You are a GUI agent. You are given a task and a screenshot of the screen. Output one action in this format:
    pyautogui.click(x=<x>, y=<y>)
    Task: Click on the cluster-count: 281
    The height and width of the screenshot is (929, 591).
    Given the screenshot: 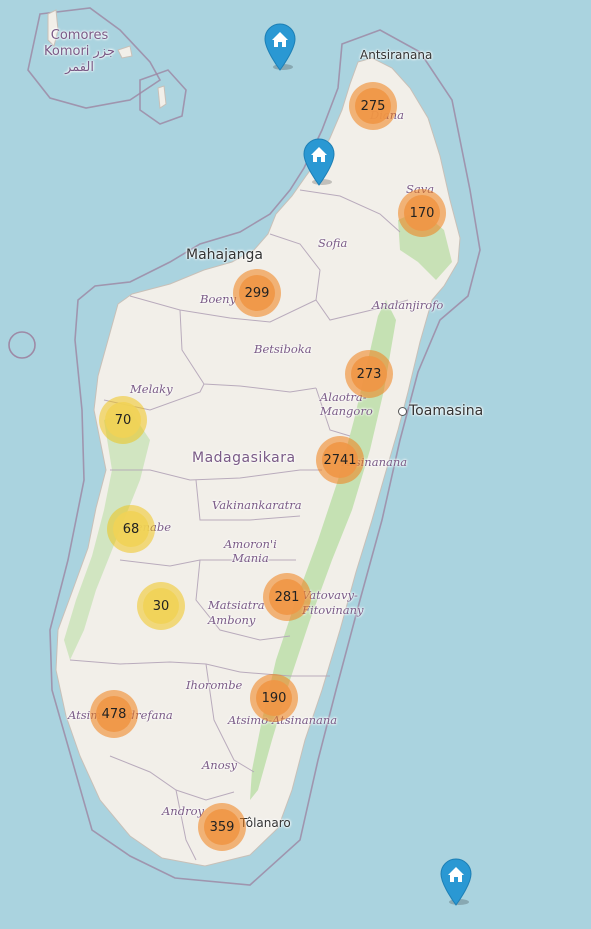 What is the action you would take?
    pyautogui.click(x=287, y=597)
    